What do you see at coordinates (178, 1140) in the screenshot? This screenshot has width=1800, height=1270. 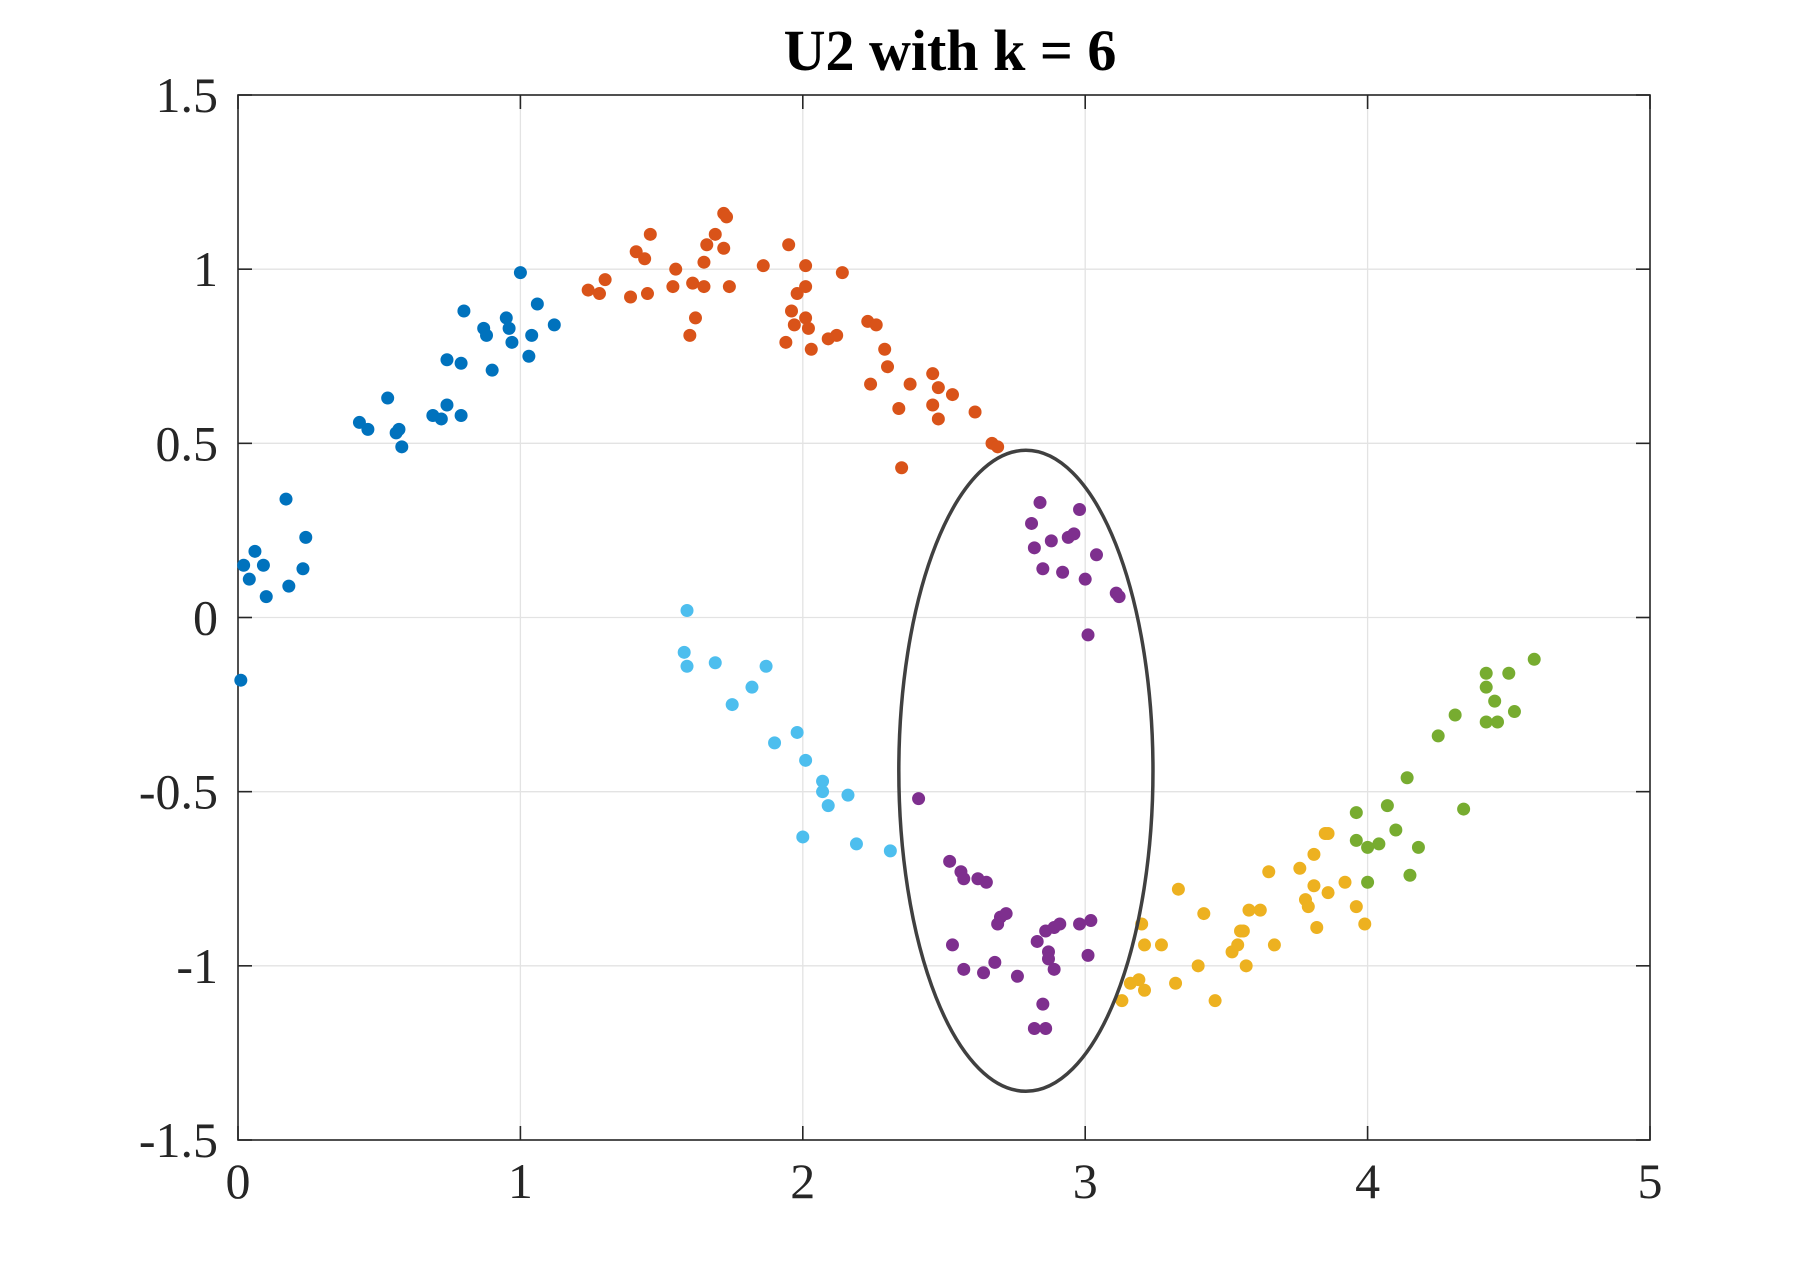 I see `y-tick-label: -1.5` at bounding box center [178, 1140].